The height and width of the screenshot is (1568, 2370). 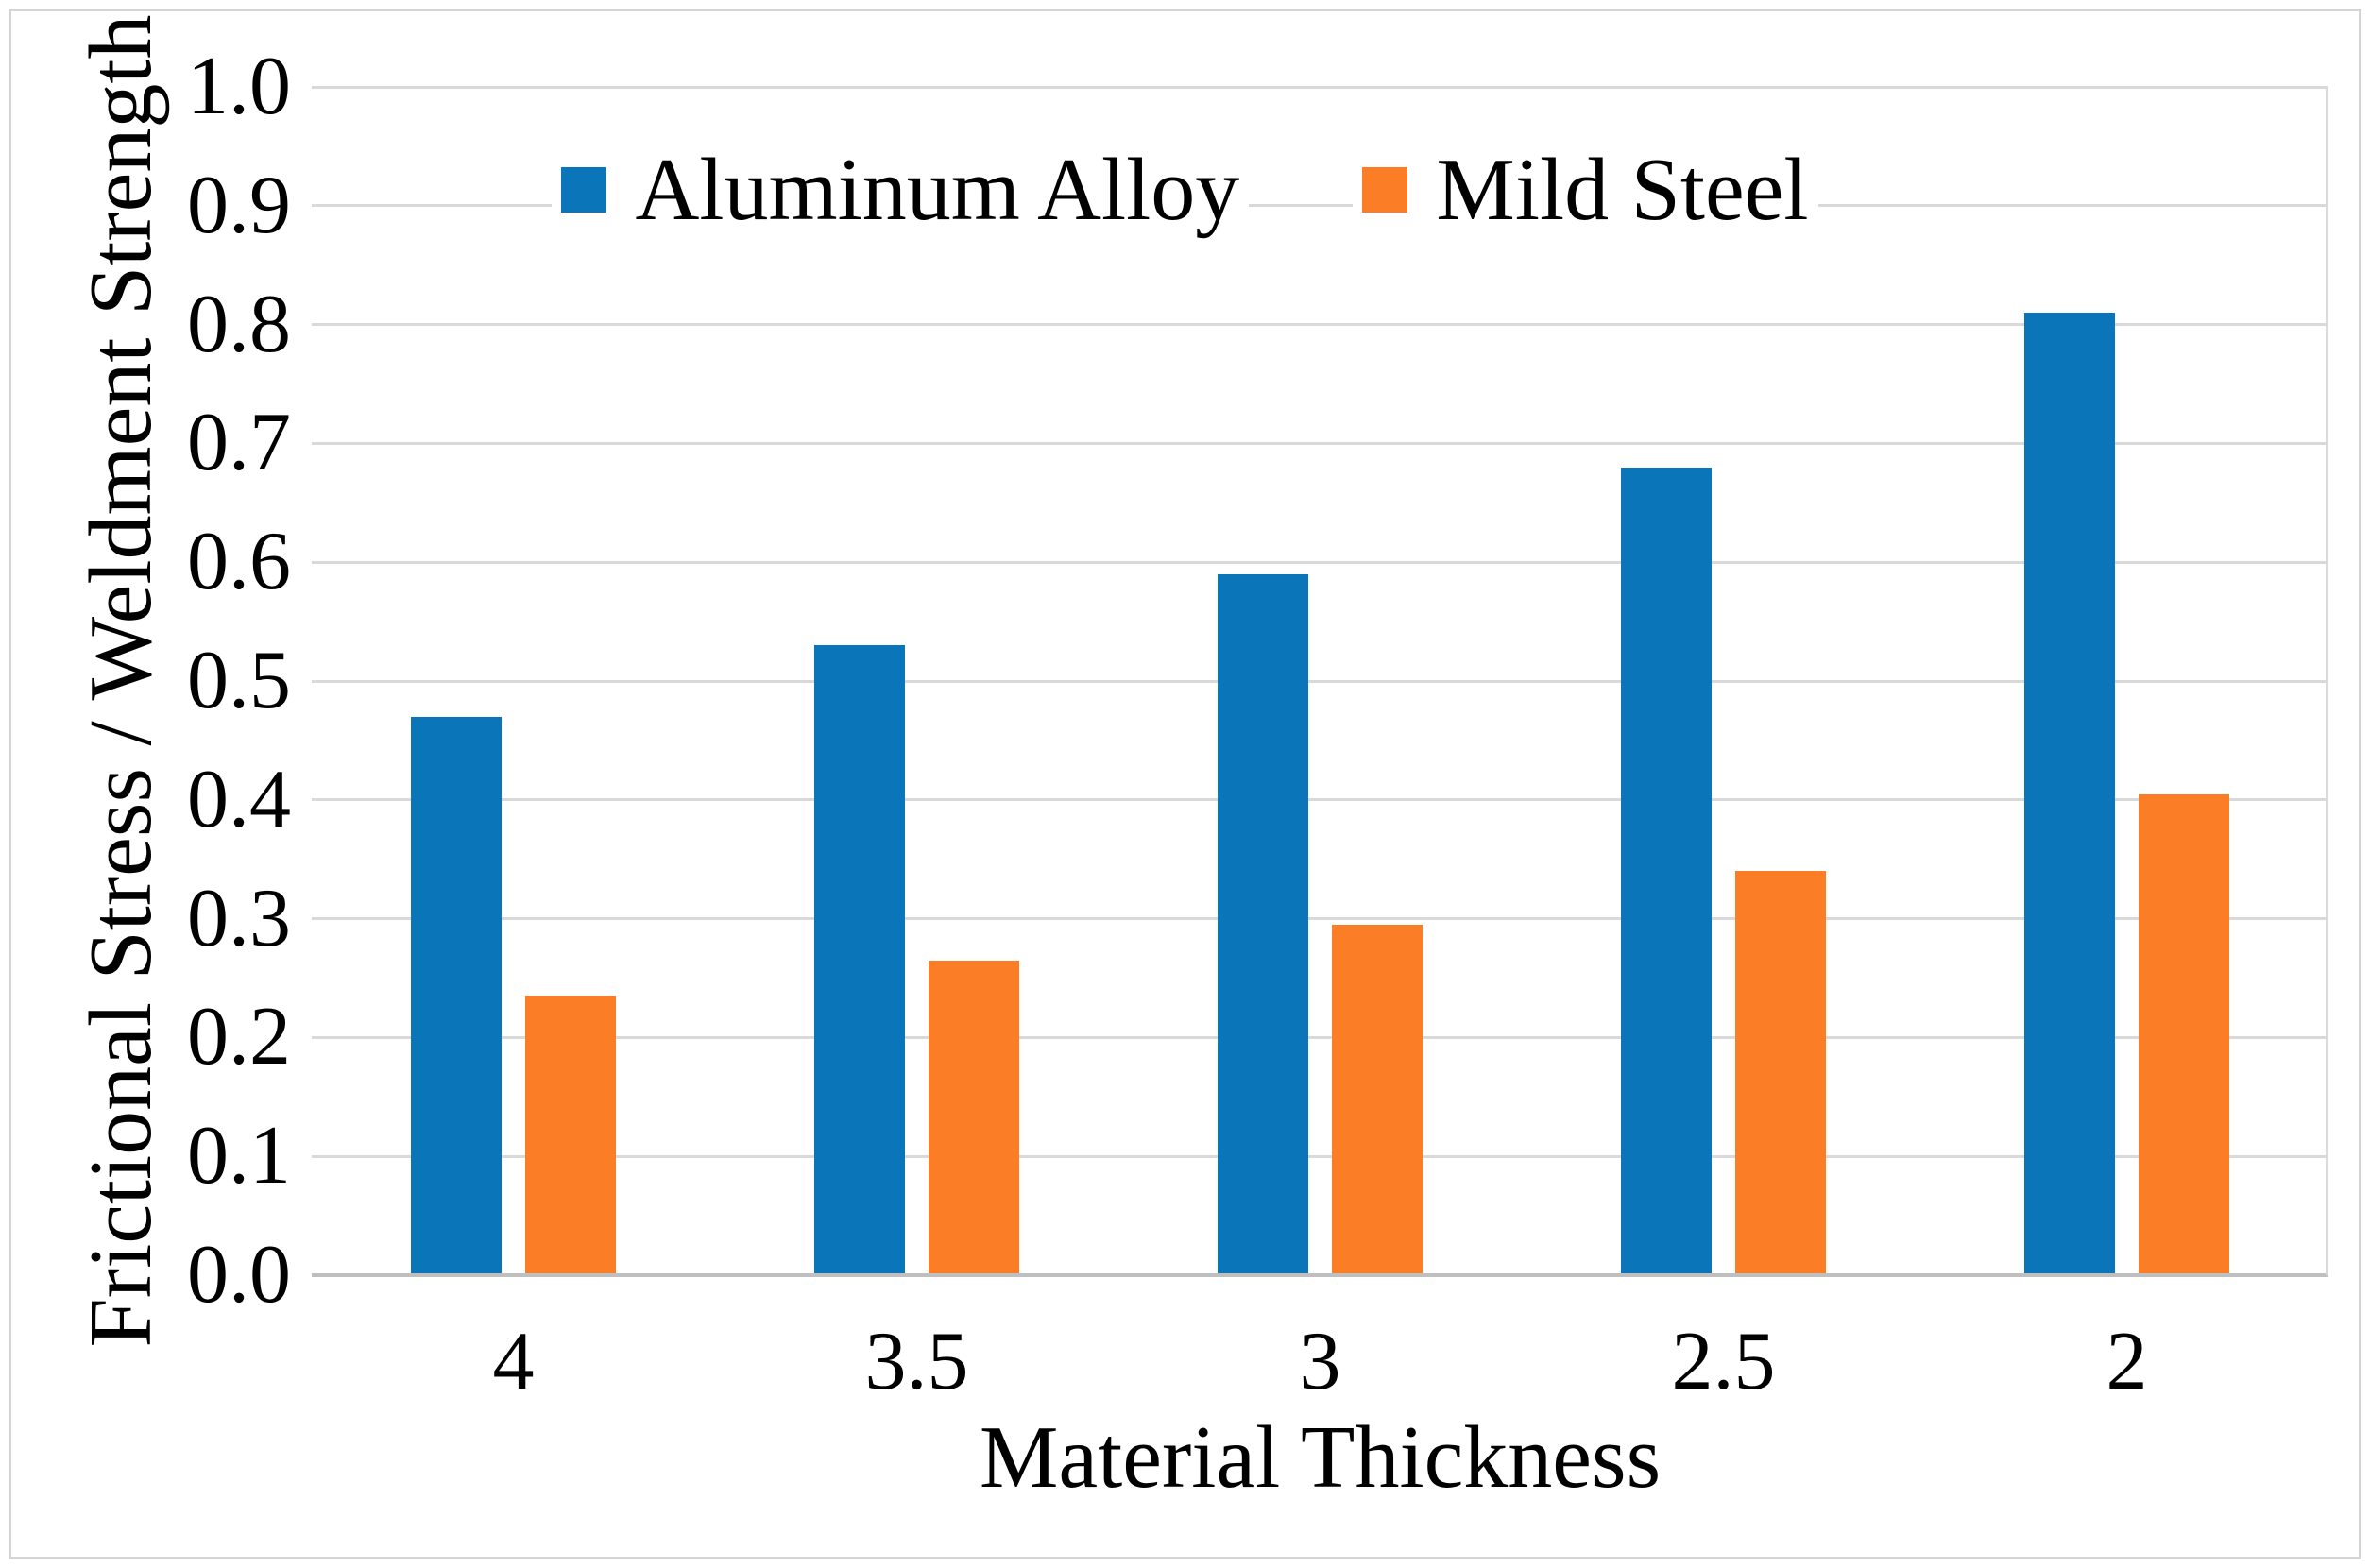 What do you see at coordinates (239, 1037) in the screenshot?
I see `y-tick-label: 0.2` at bounding box center [239, 1037].